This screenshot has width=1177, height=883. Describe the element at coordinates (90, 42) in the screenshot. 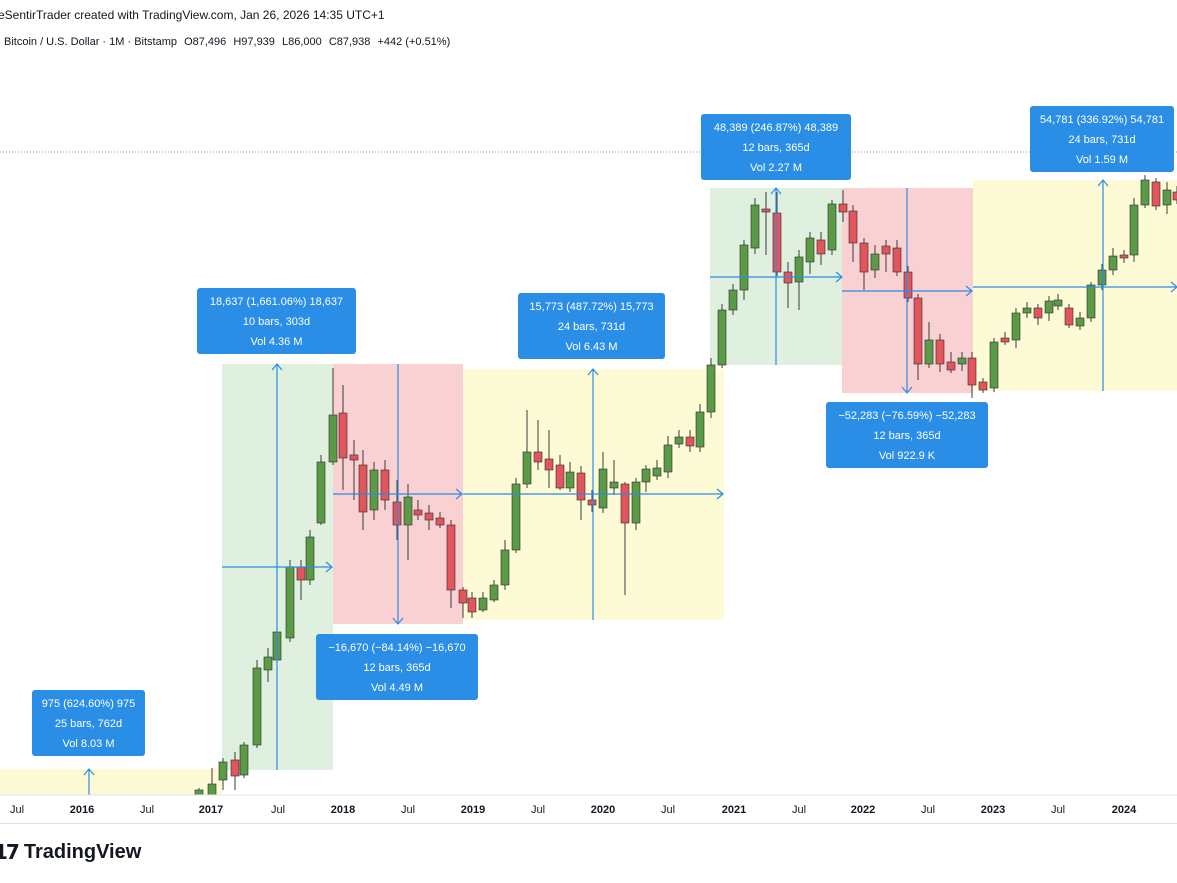

I see `symbol-description: Bitcoin / U.S. Dollar · 1M · Bitstamp` at that location.